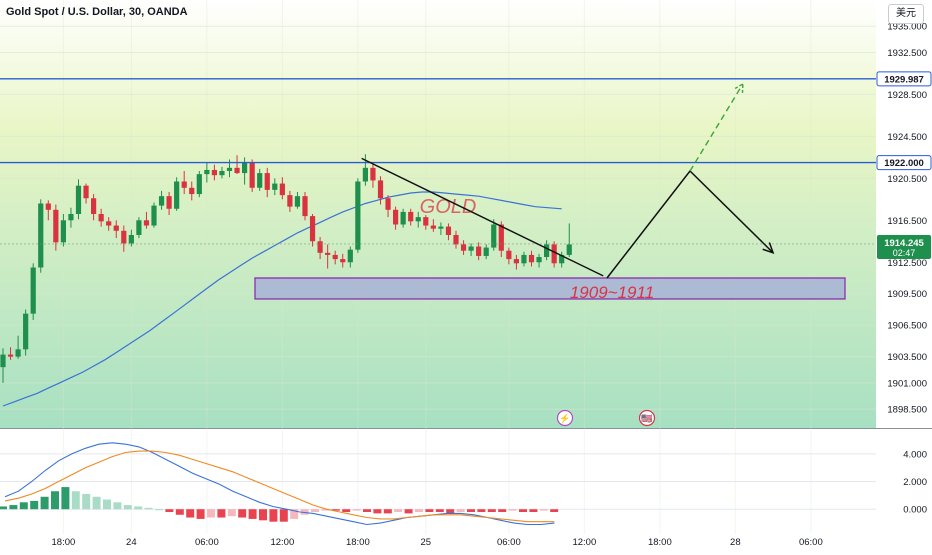 This screenshot has width=932, height=555. Describe the element at coordinates (550, 289) in the screenshot. I see `support-zone: 1909~1911` at that location.